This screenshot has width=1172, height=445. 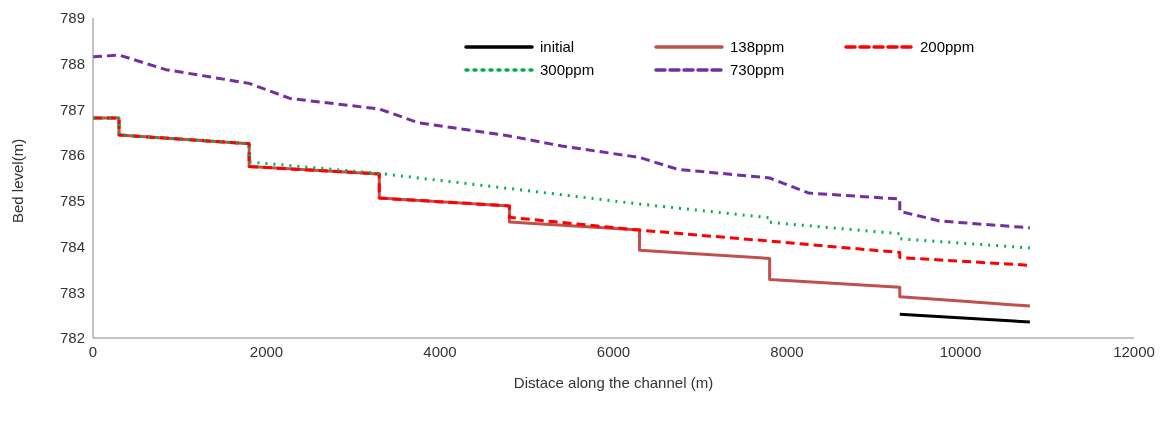 What do you see at coordinates (440, 351) in the screenshot?
I see `x-tick-label: 4000` at bounding box center [440, 351].